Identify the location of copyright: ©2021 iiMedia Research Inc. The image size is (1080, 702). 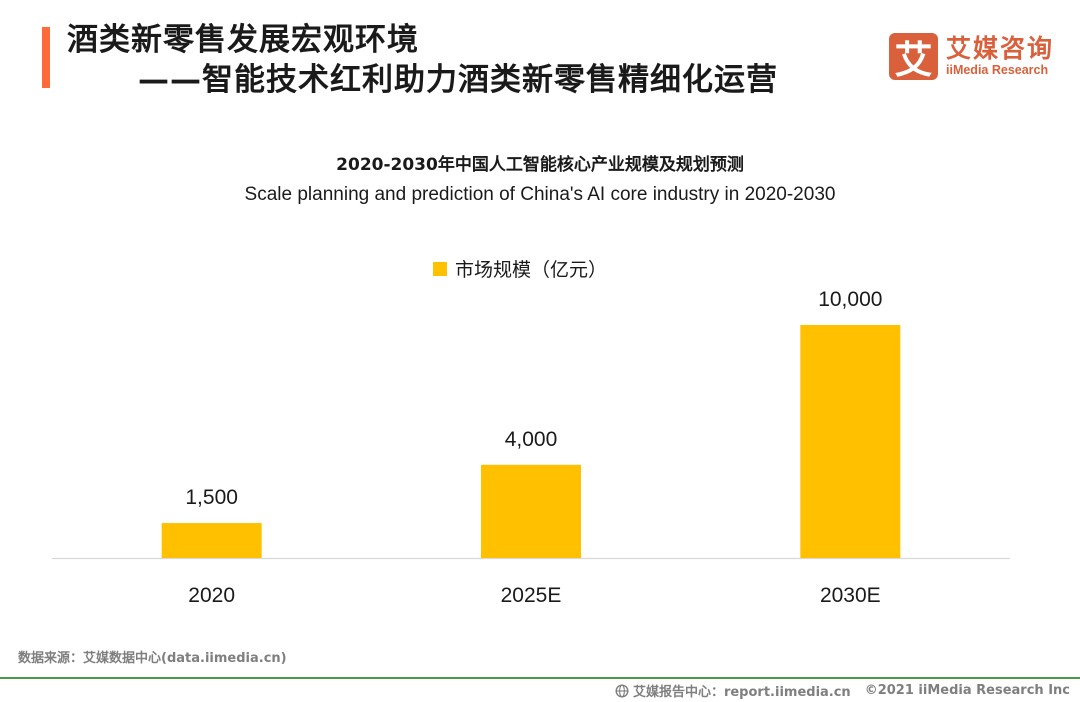
(967, 690).